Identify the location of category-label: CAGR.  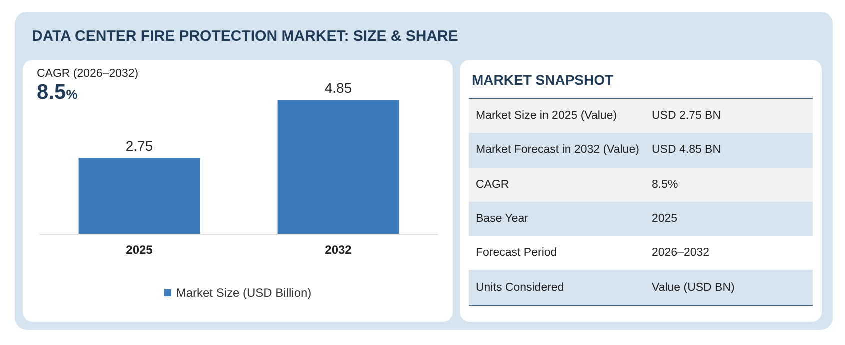
(492, 184).